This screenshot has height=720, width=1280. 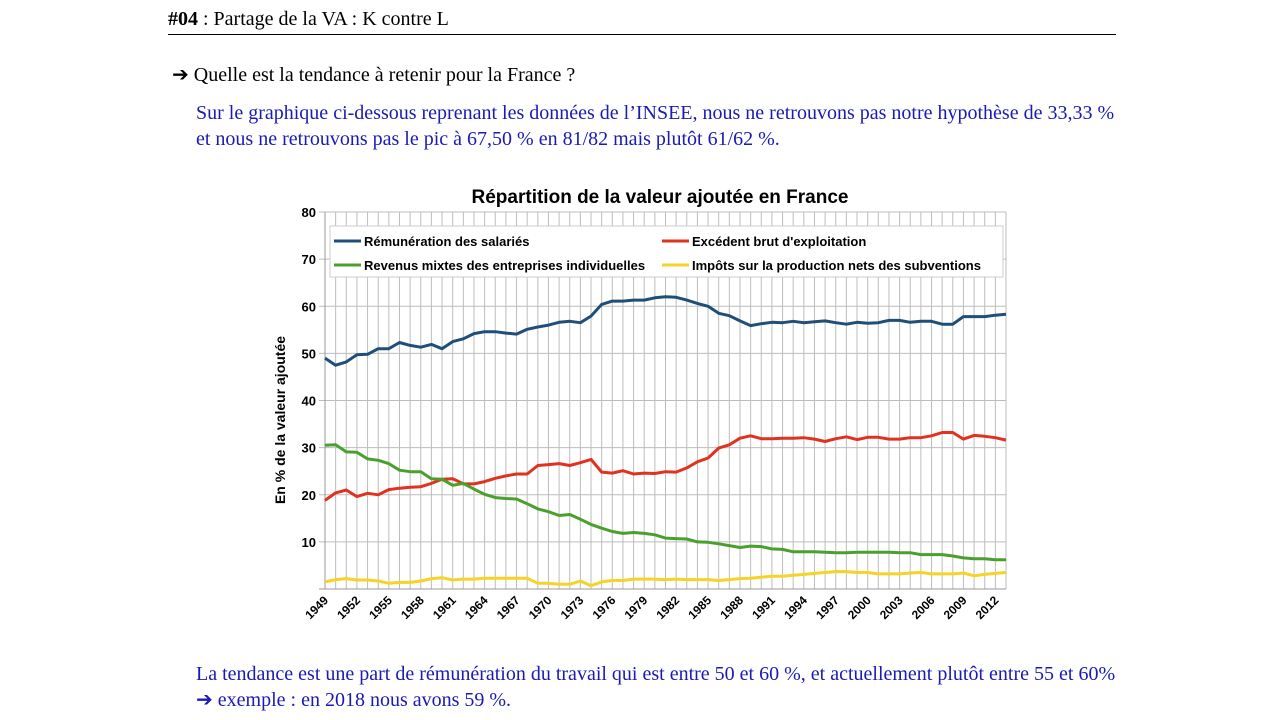 I want to click on slide-number: #04, so click(x=183, y=19).